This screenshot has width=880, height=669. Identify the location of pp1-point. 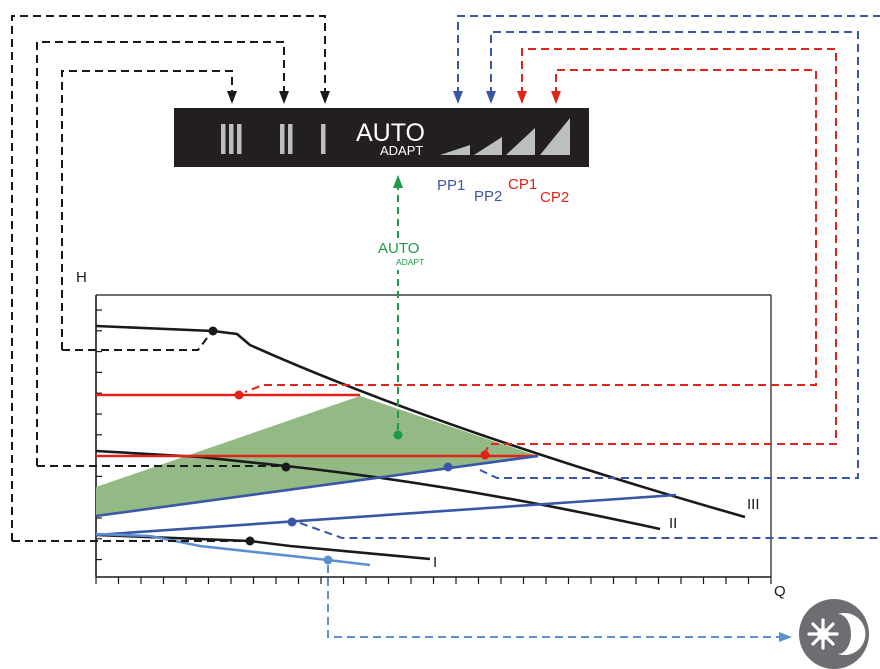
(292, 522).